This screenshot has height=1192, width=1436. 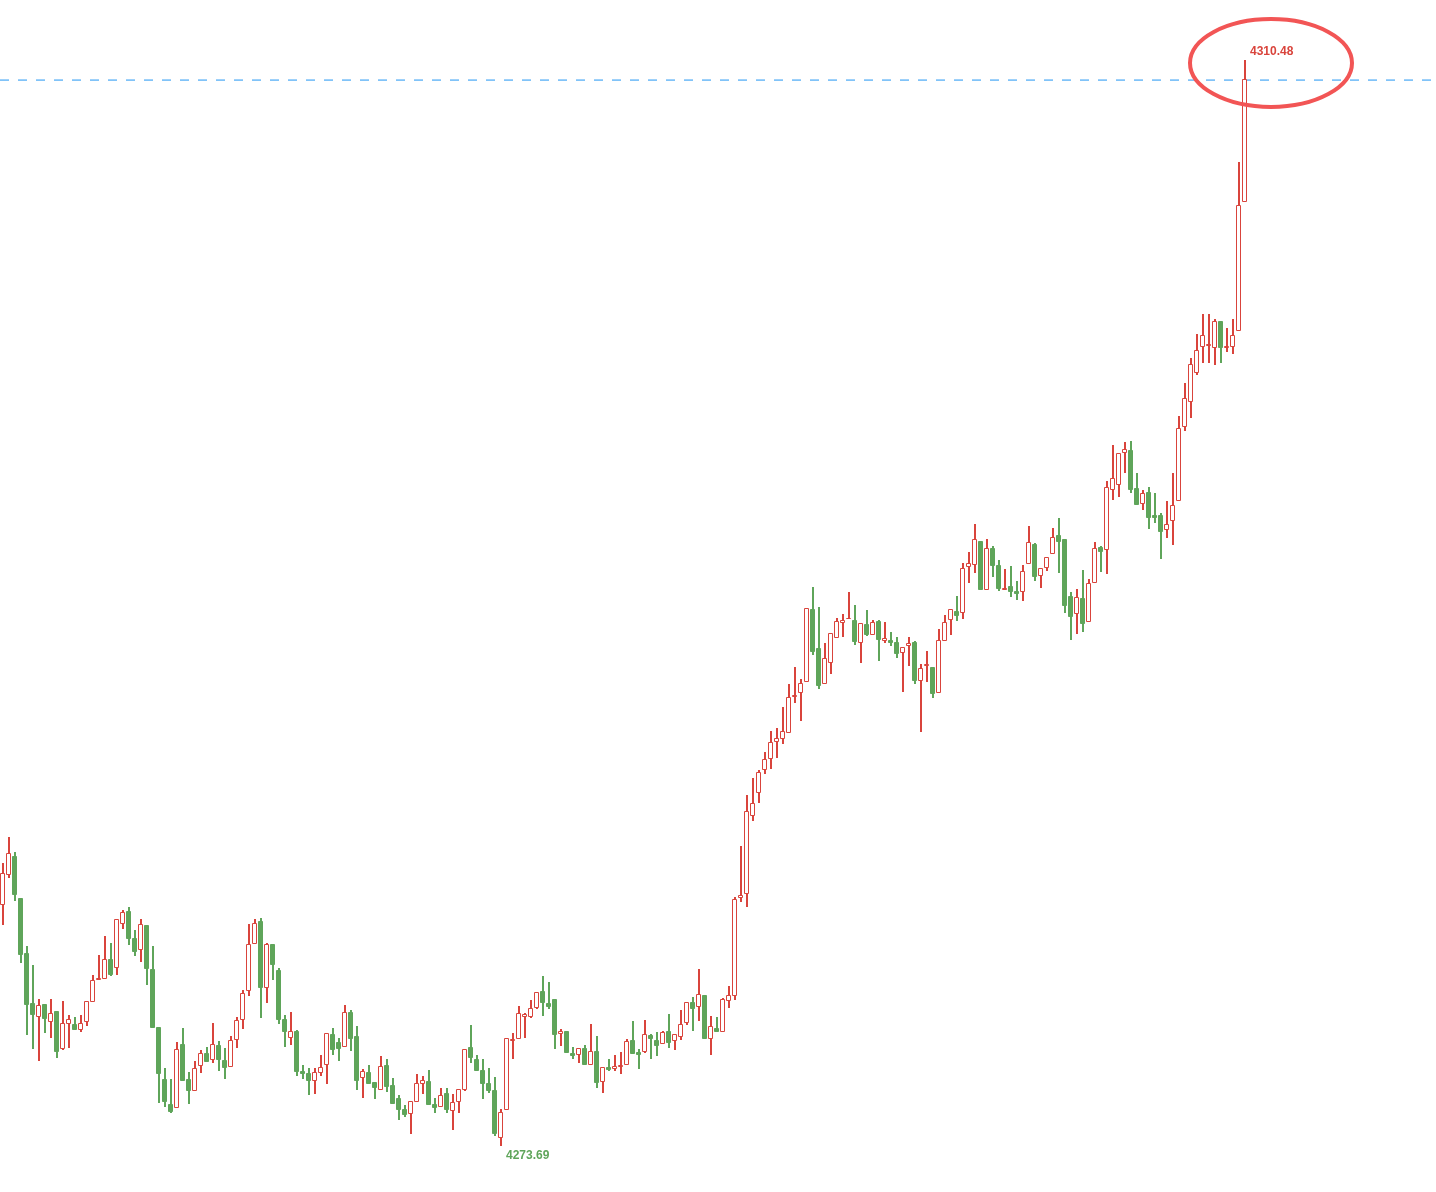 What do you see at coordinates (1272, 51) in the screenshot?
I see `text: 4310.48` at bounding box center [1272, 51].